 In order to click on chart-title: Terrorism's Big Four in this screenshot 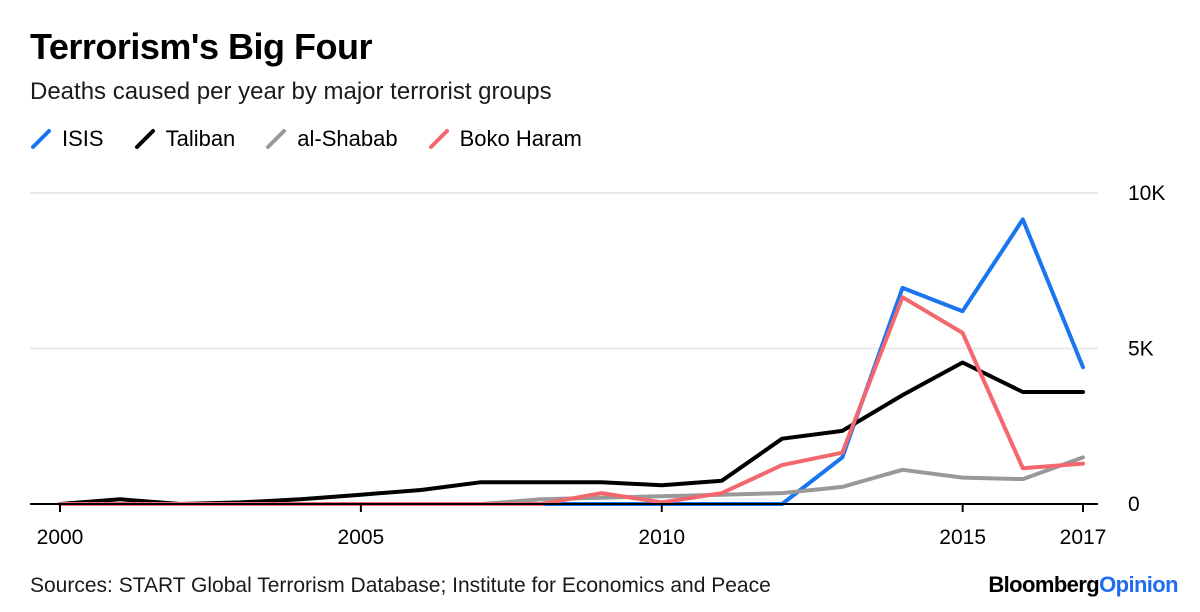, I will do `click(201, 46)`.